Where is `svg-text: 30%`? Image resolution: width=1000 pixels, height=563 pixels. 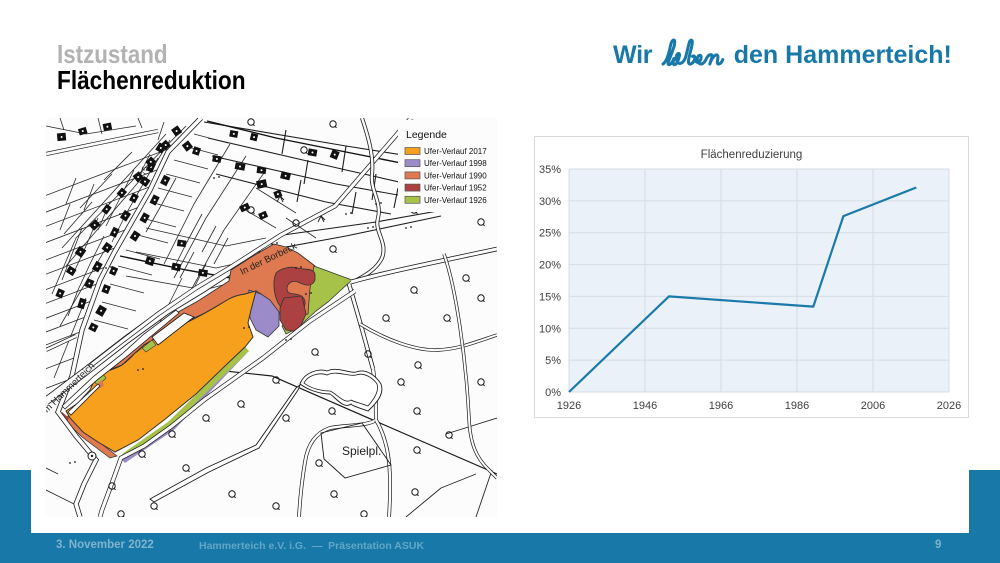 svg-text: 30% is located at coordinates (550, 202).